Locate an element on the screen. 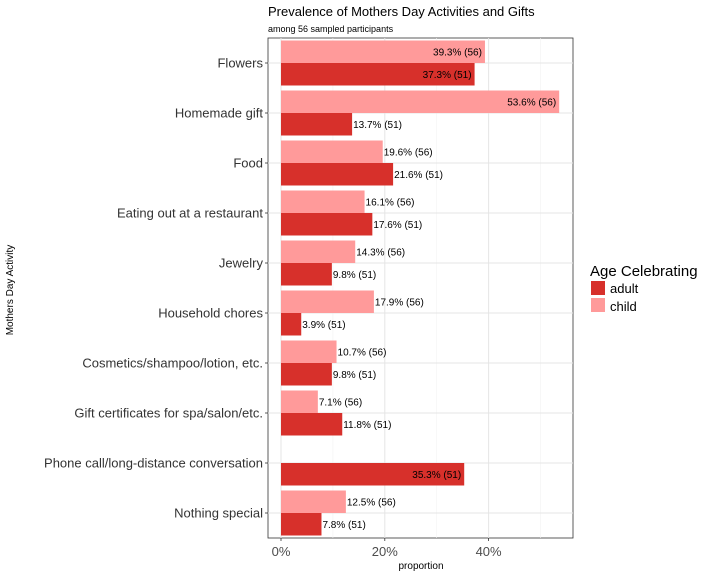 This screenshot has height=576, width=720. bar-label-child-3: 16.1% (56) is located at coordinates (390, 202).